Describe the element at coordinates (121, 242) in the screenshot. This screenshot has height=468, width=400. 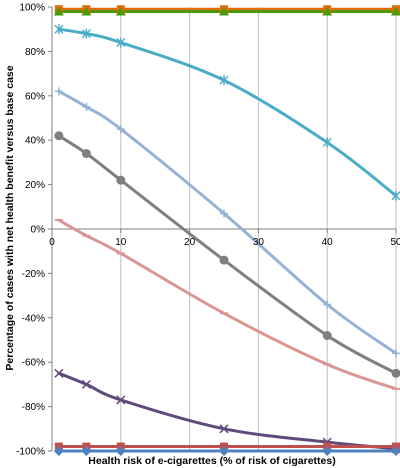
I see `x-tick-label: 10` at that location.